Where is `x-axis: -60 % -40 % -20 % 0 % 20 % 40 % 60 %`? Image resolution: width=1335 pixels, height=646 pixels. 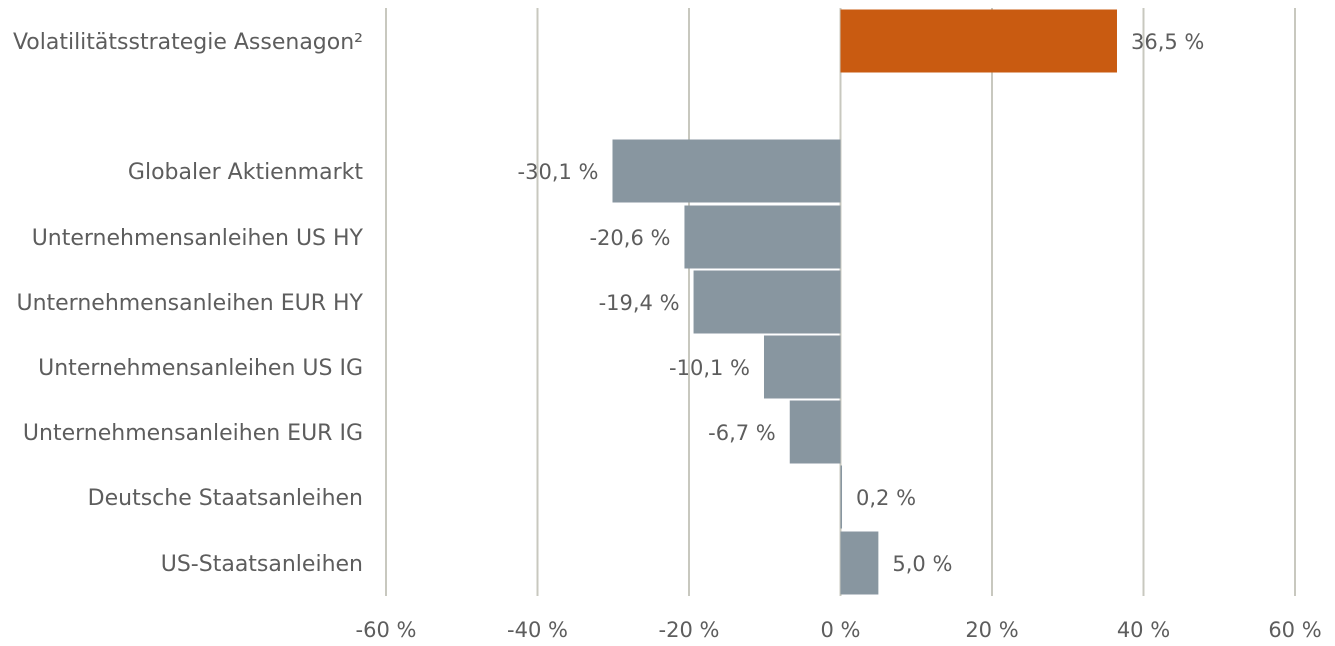
x-axis: -60 % -40 % -20 % 0 % 20 % 40 % 60 % is located at coordinates (839, 630).